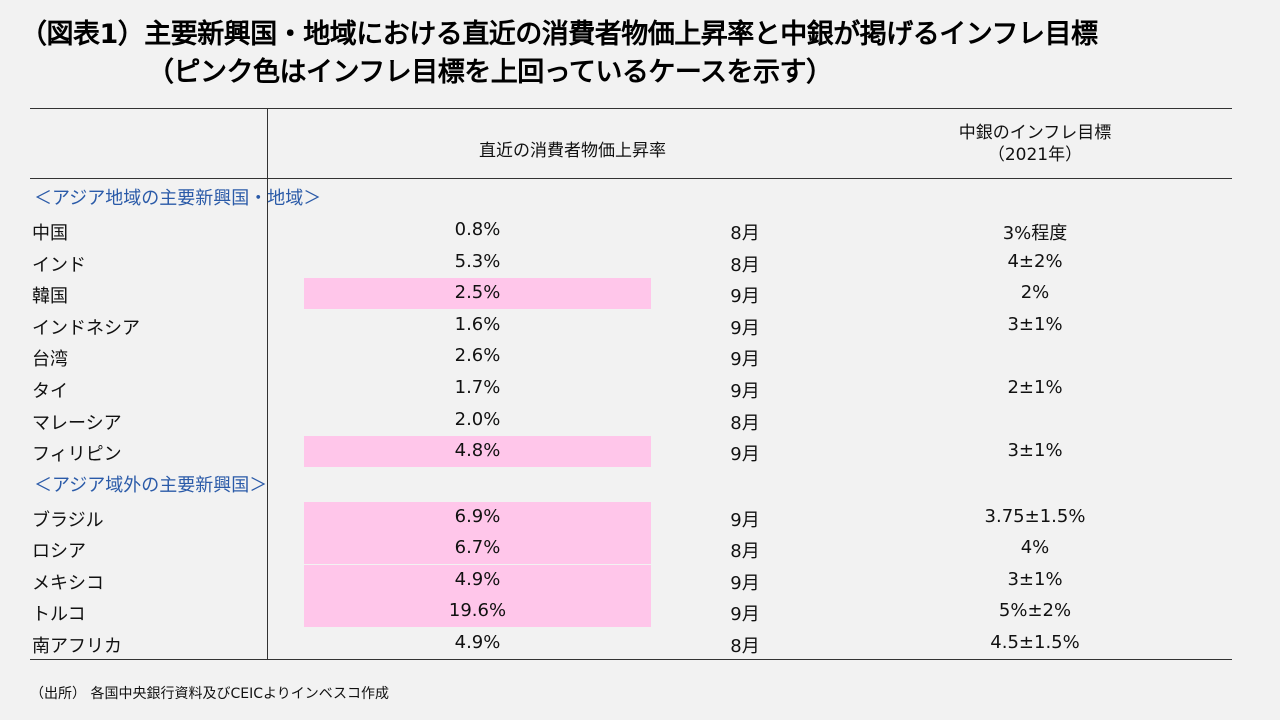 Image resolution: width=1280 pixels, height=720 pixels. I want to click on country-name: マレーシア, so click(77, 423).